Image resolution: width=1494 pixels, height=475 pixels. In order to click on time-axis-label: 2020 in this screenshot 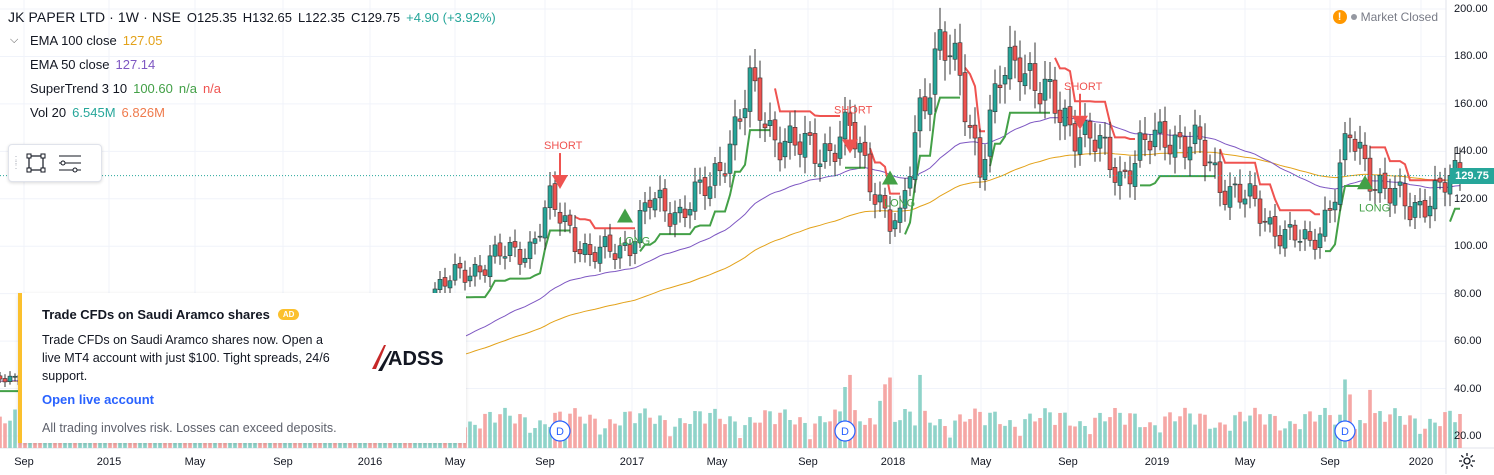, I will do `click(1421, 462)`.